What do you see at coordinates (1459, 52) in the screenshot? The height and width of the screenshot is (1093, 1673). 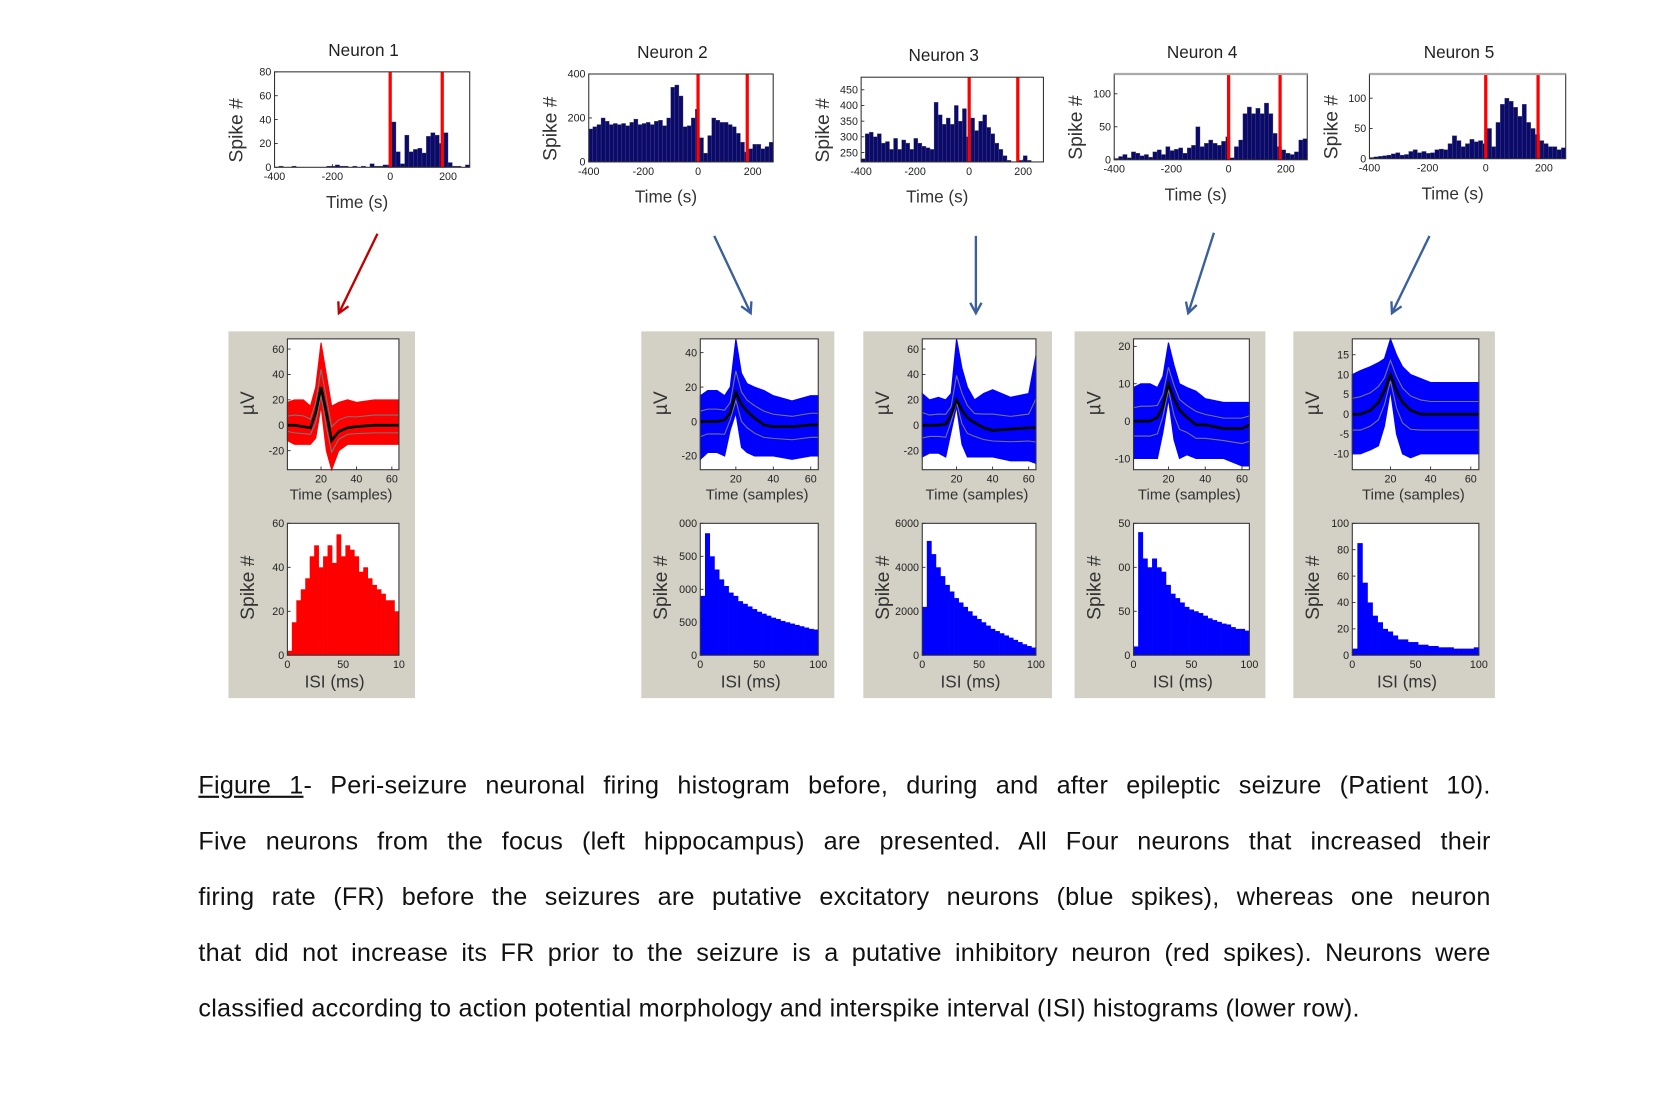 I see `neuron-title: Neuron 5` at bounding box center [1459, 52].